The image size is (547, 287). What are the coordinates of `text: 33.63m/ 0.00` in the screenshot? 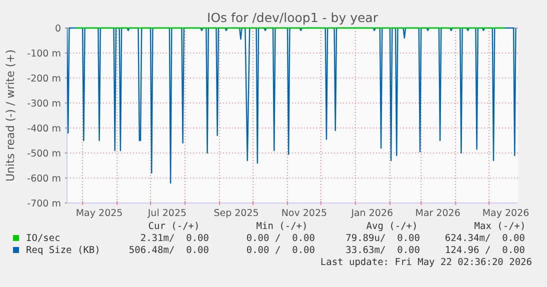 It's located at (383, 250).